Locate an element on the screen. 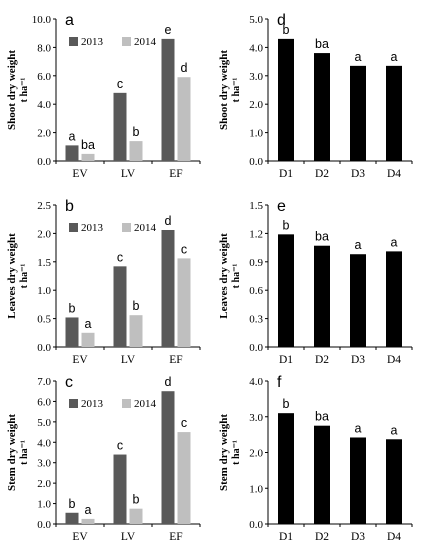  y-axis-label: Shoot dry weight is located at coordinates (224, 90).